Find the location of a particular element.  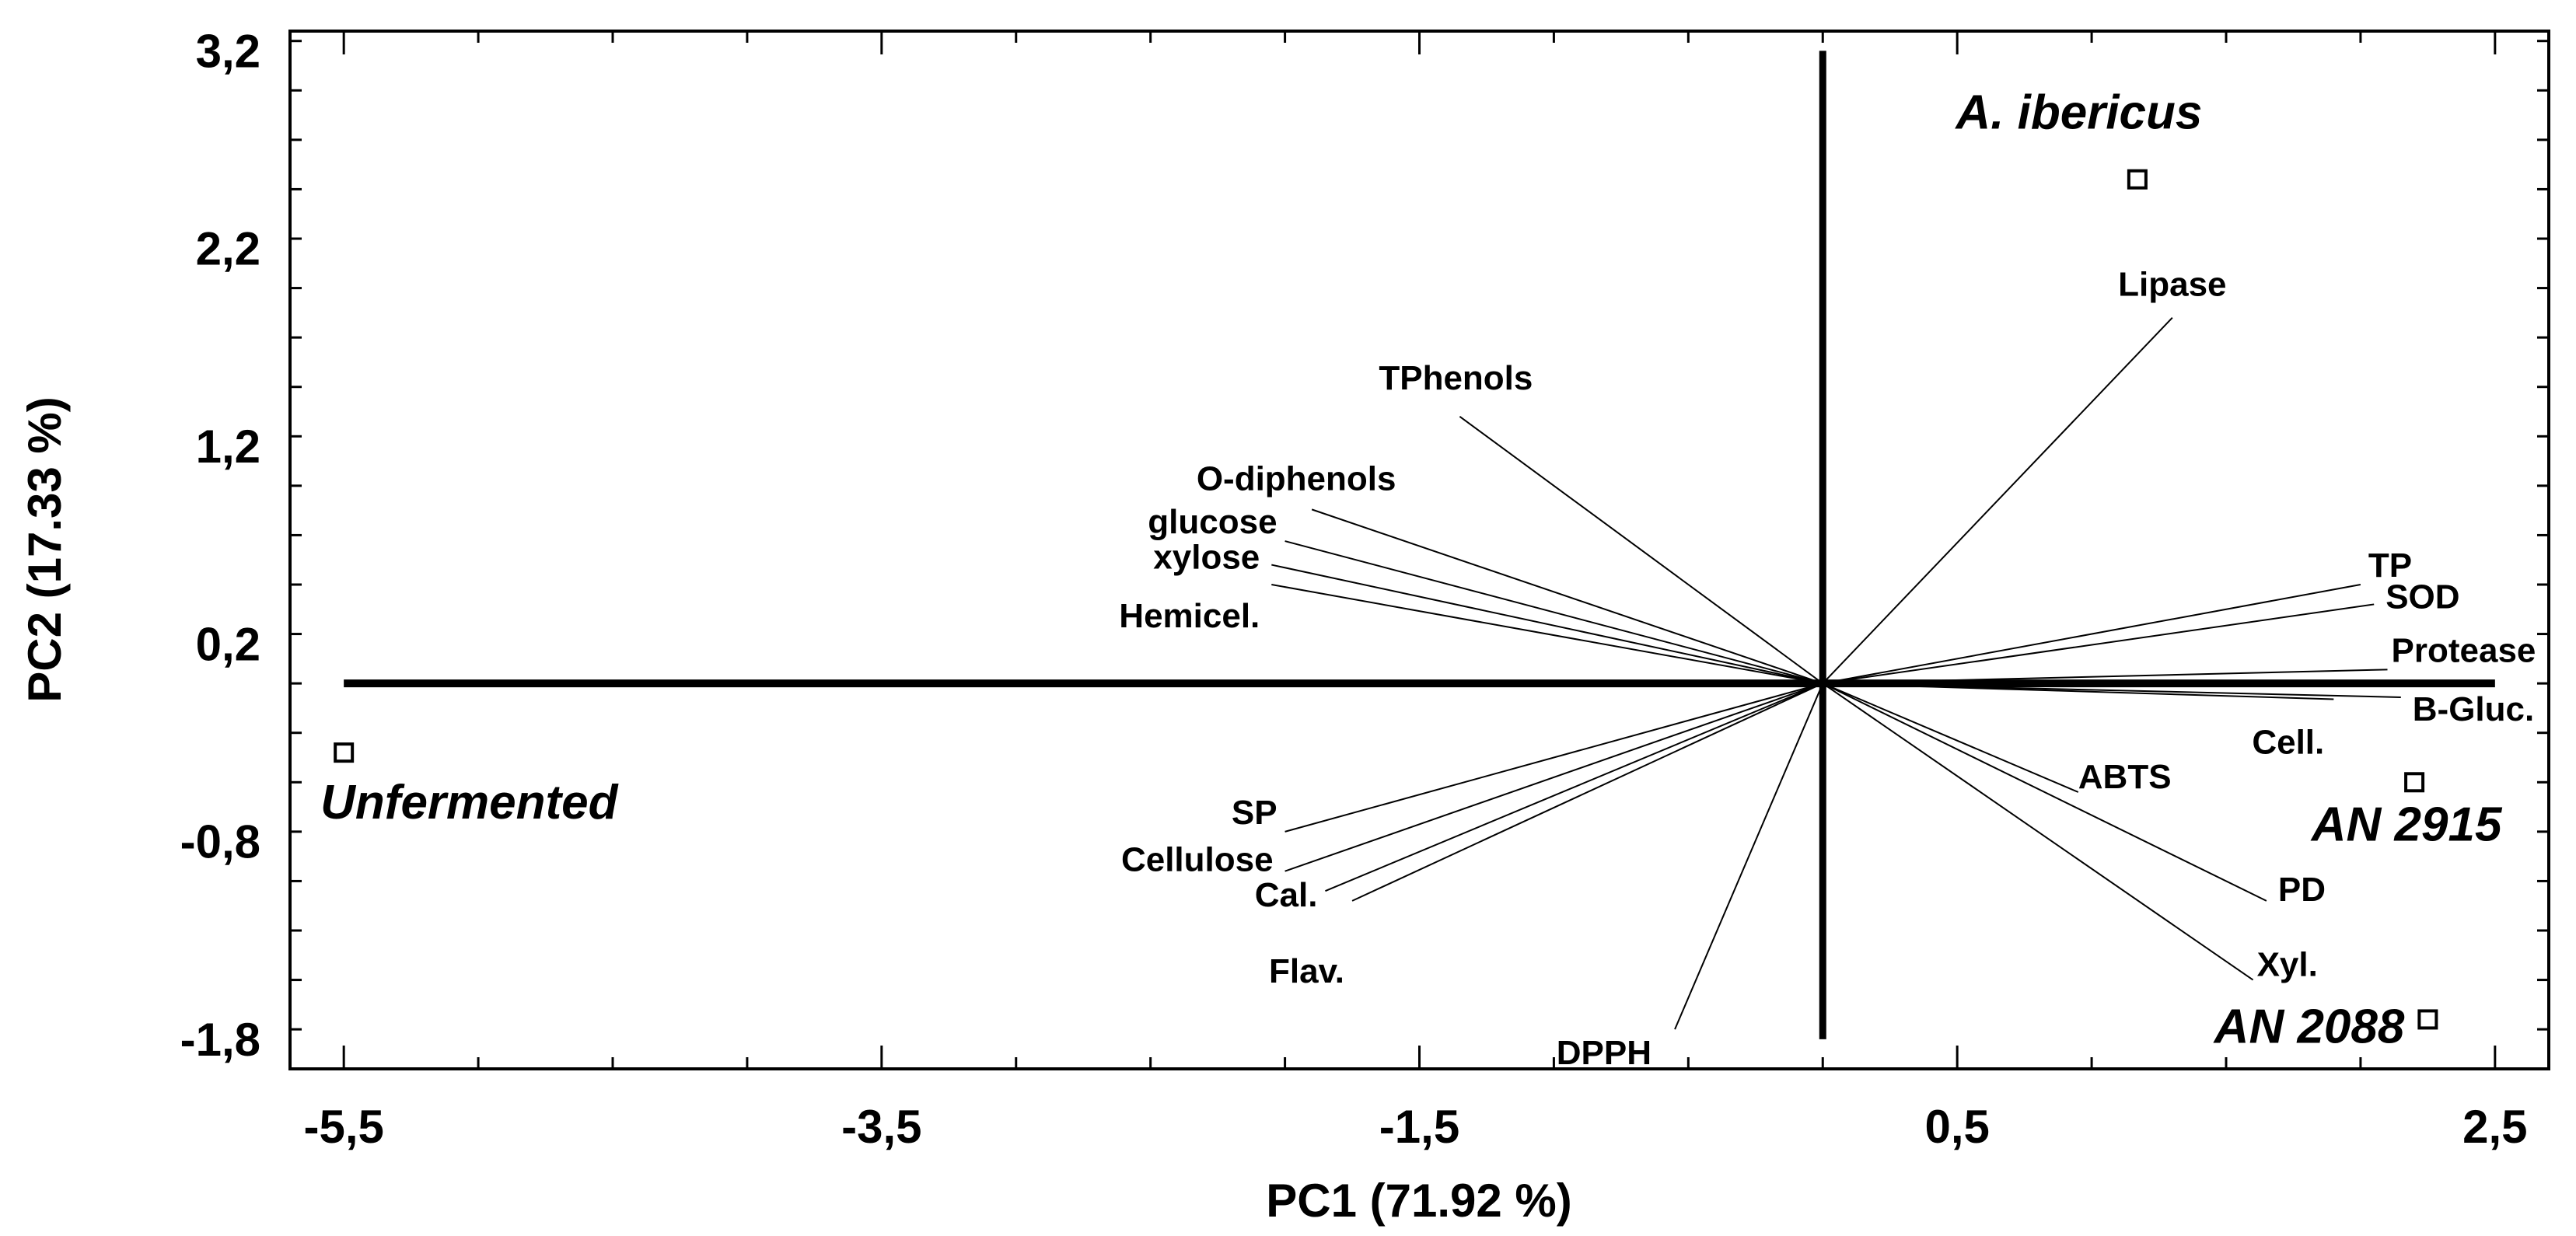

loading-vector-tphenols is located at coordinates (1641, 550).